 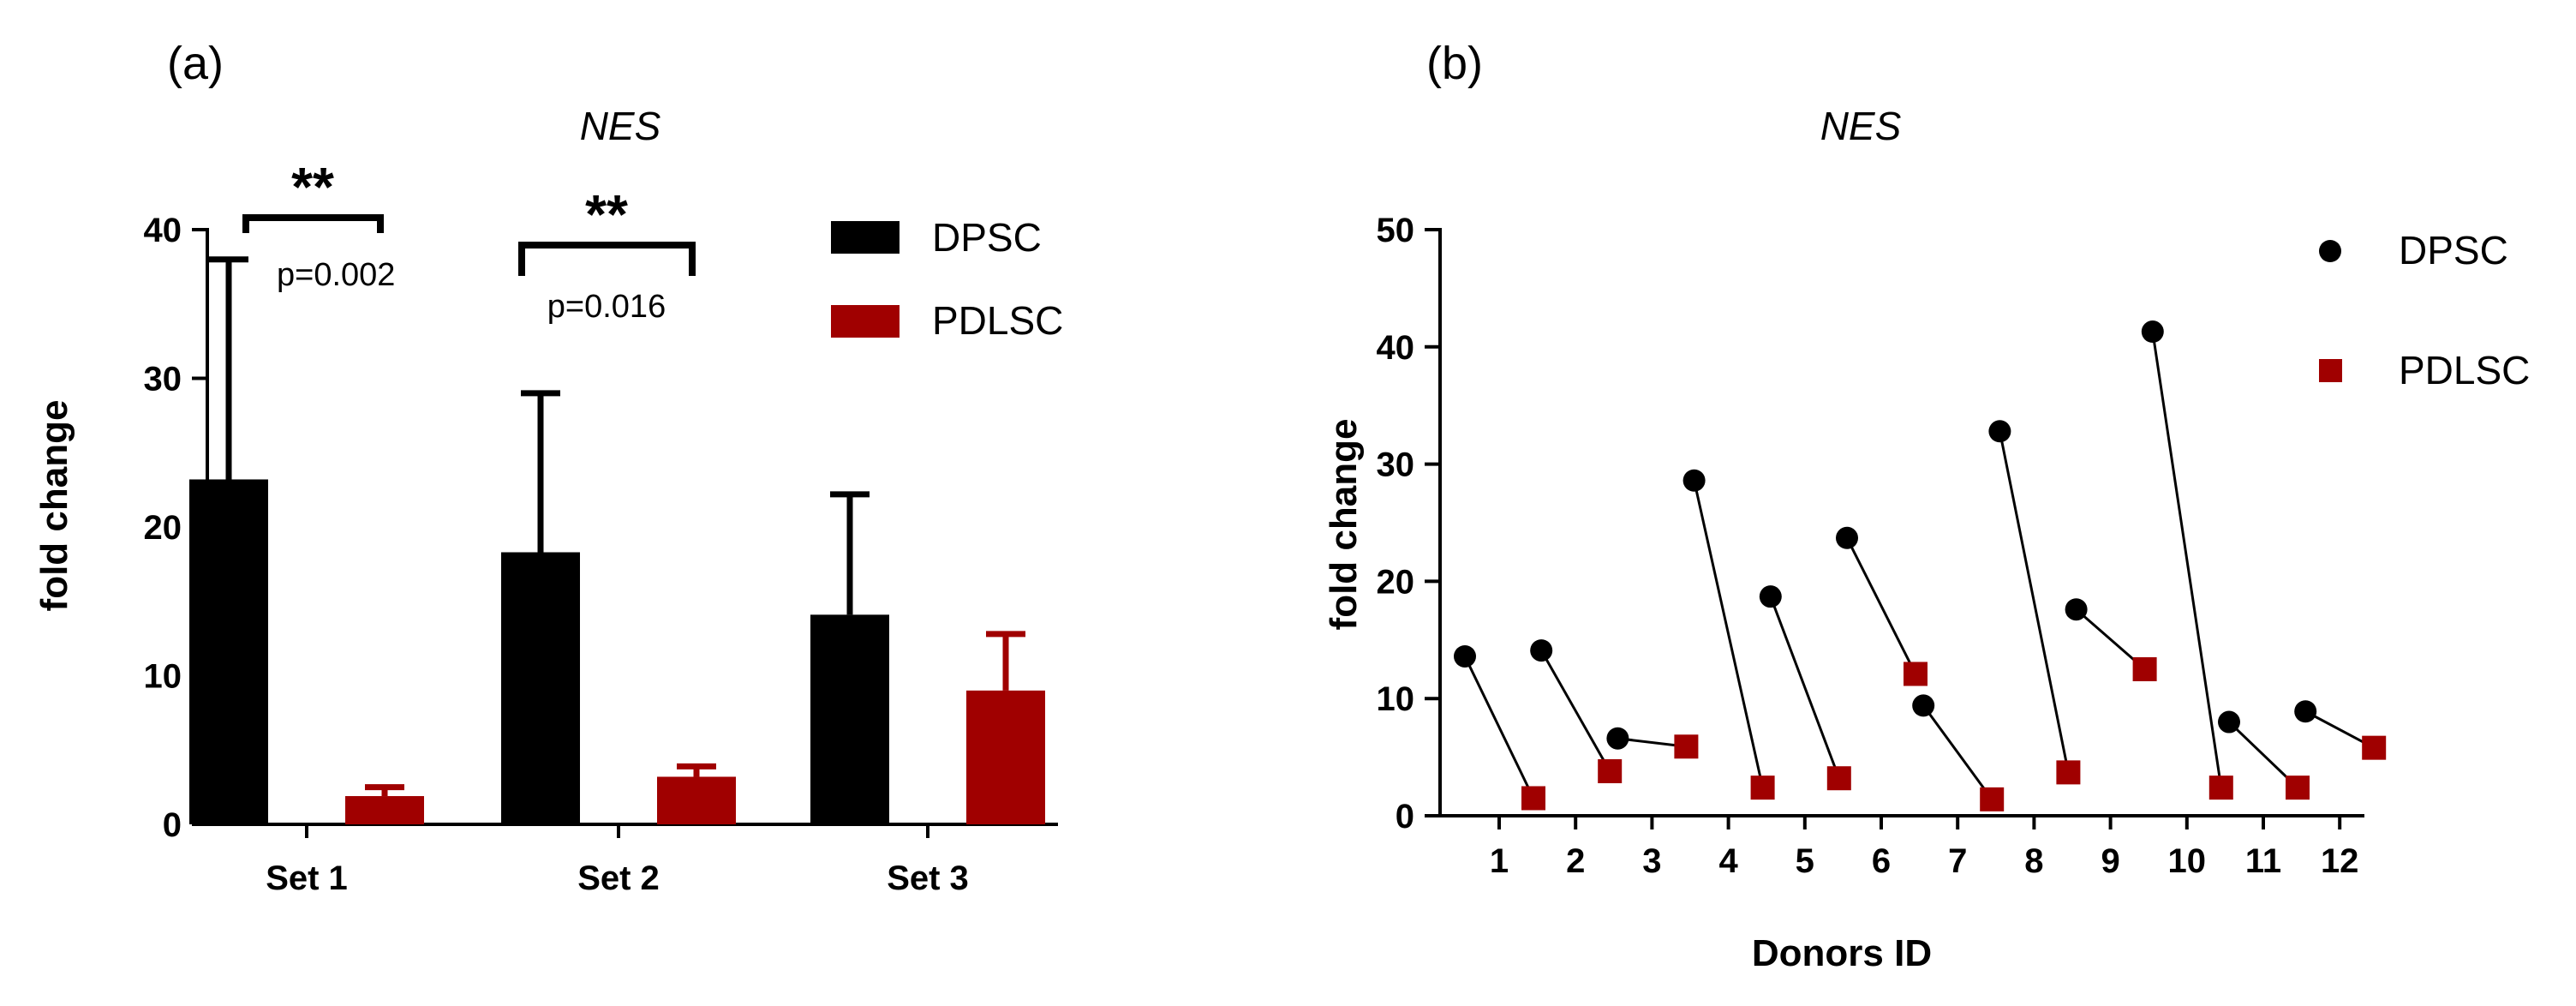 What do you see at coordinates (1652, 861) in the screenshot?
I see `b-x-tick-label-3: 3` at bounding box center [1652, 861].